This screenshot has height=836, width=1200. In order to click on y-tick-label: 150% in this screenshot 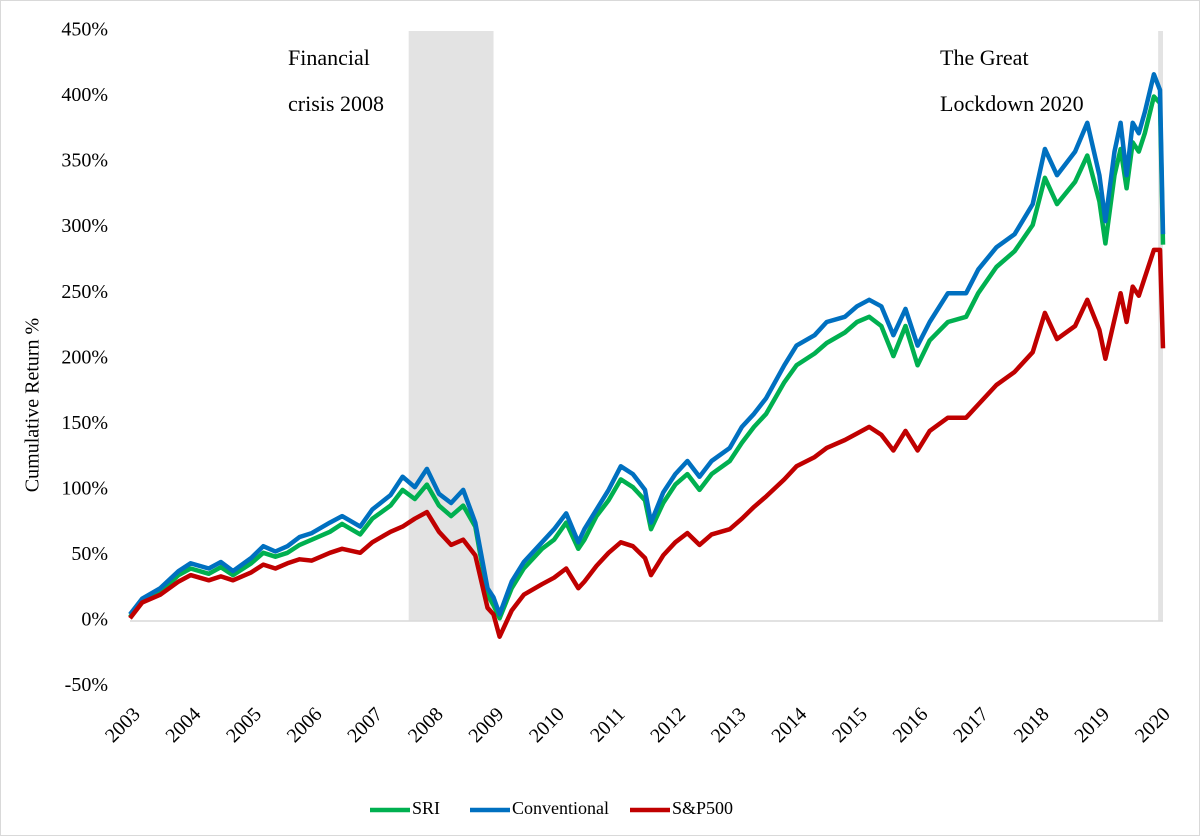, I will do `click(84, 423)`.